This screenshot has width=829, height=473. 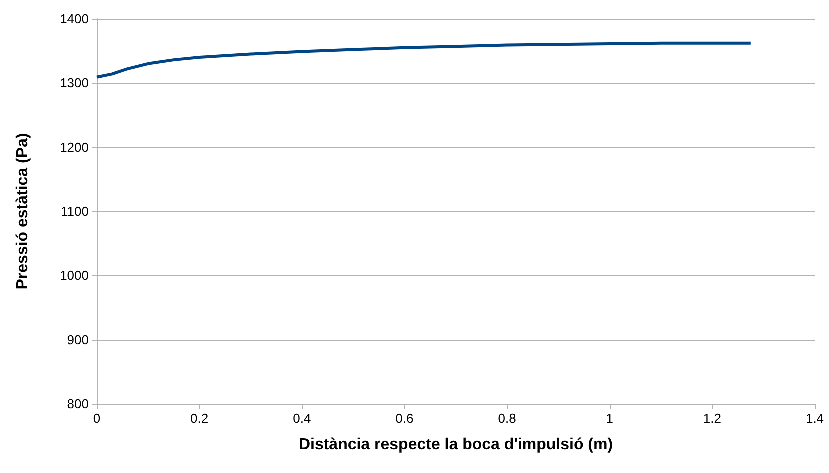 I want to click on x-tick-label: 0, so click(x=97, y=418).